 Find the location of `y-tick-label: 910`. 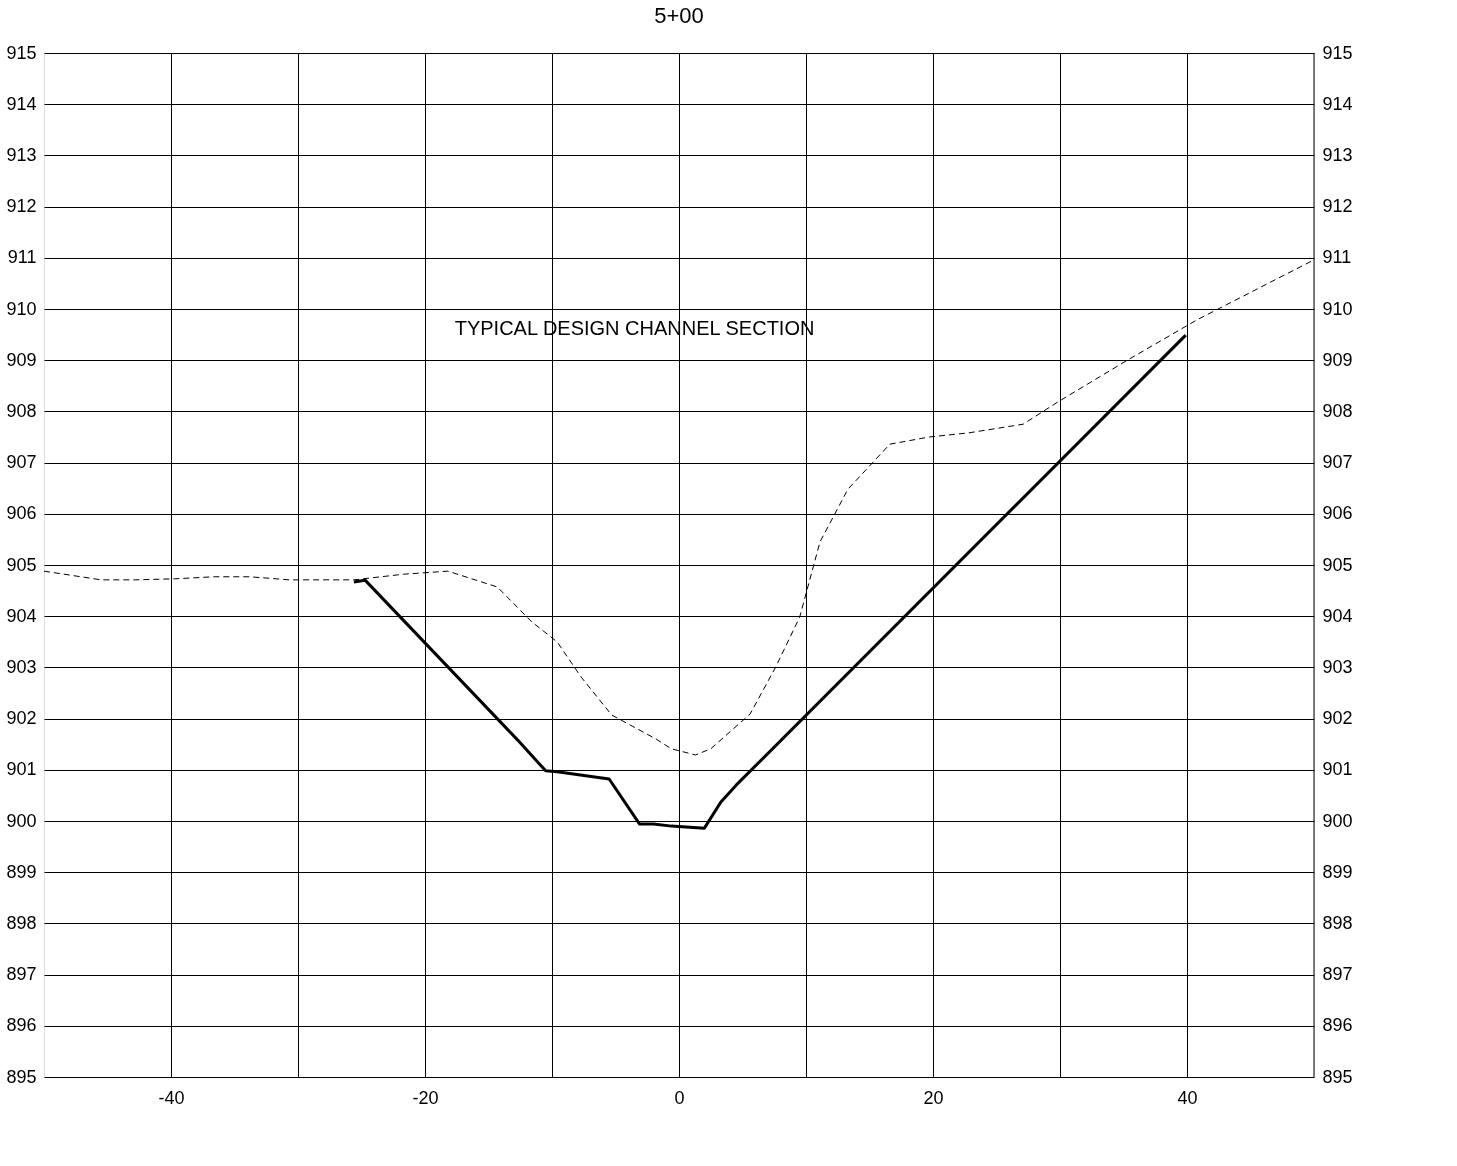

y-tick-label: 910 is located at coordinates (21, 308).